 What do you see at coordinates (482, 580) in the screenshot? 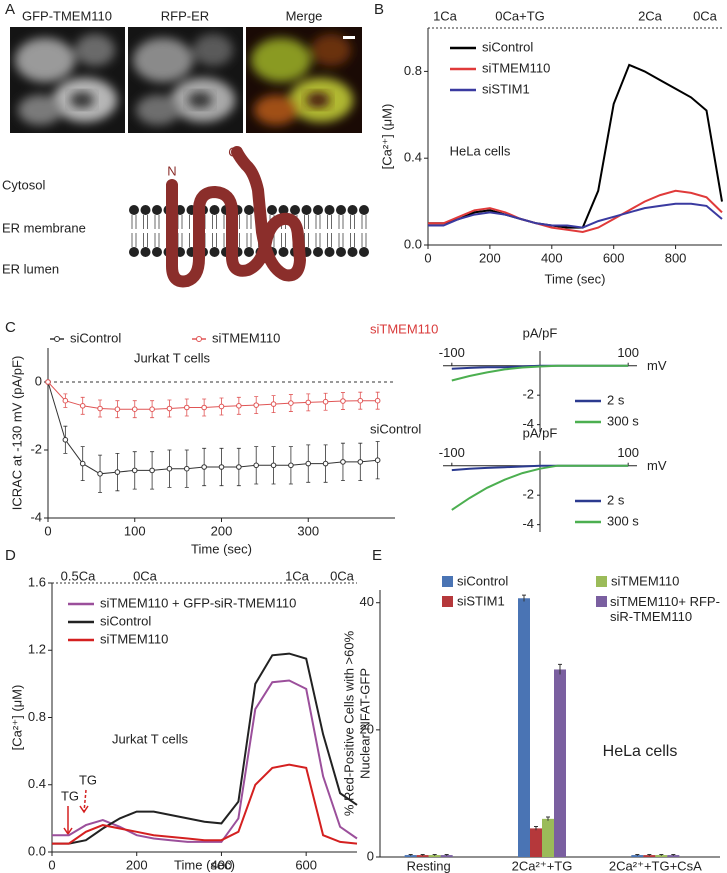
I see `legend-label: siControl` at bounding box center [482, 580].